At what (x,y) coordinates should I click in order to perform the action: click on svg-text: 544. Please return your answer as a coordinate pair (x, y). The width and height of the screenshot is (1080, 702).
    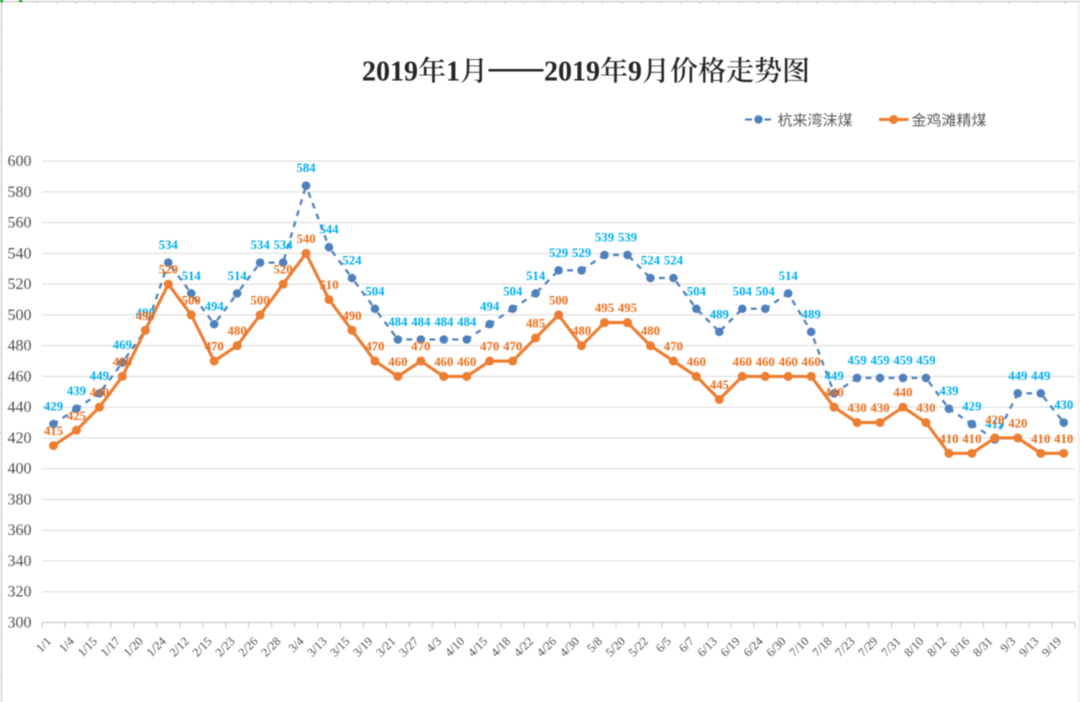
    Looking at the image, I should click on (329, 230).